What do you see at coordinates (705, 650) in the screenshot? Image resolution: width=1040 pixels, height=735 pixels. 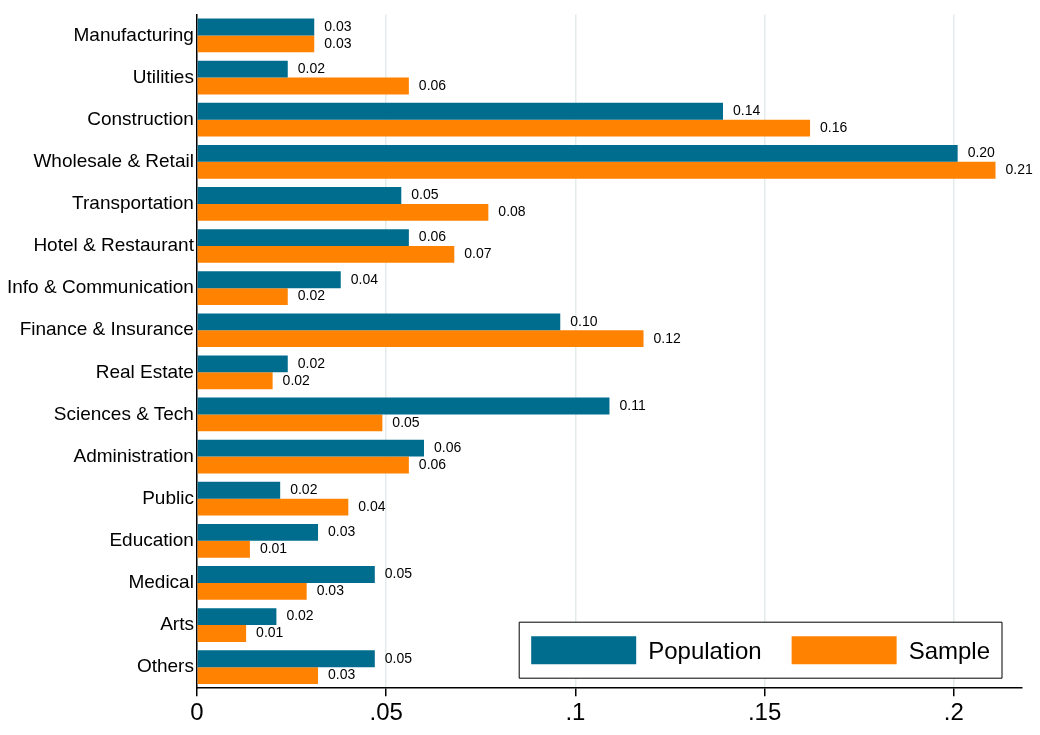 I see `legend-label: Population` at bounding box center [705, 650].